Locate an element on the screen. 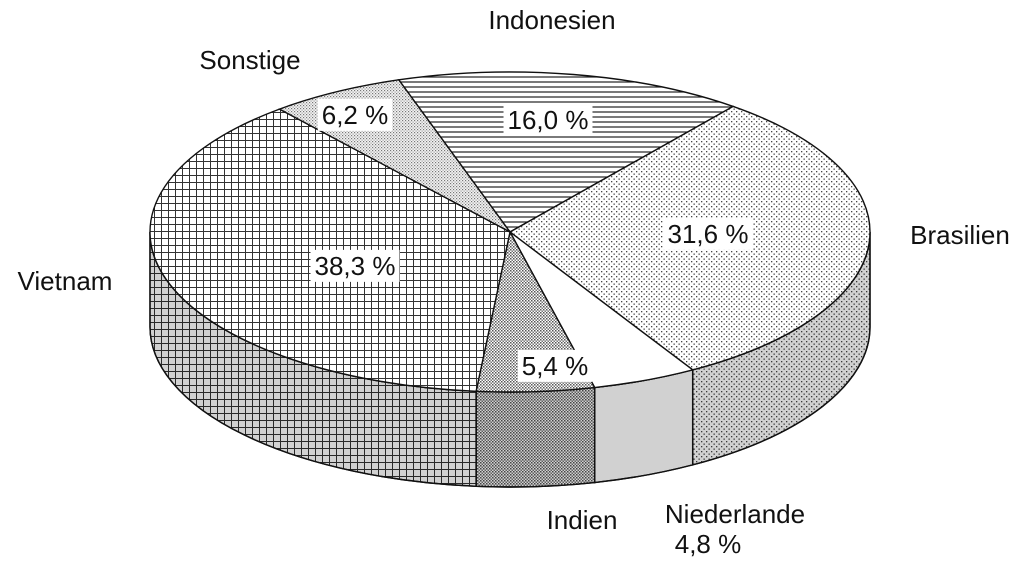 This screenshot has height=565, width=1020. value-label-group: 5,4 % is located at coordinates (555, 365).